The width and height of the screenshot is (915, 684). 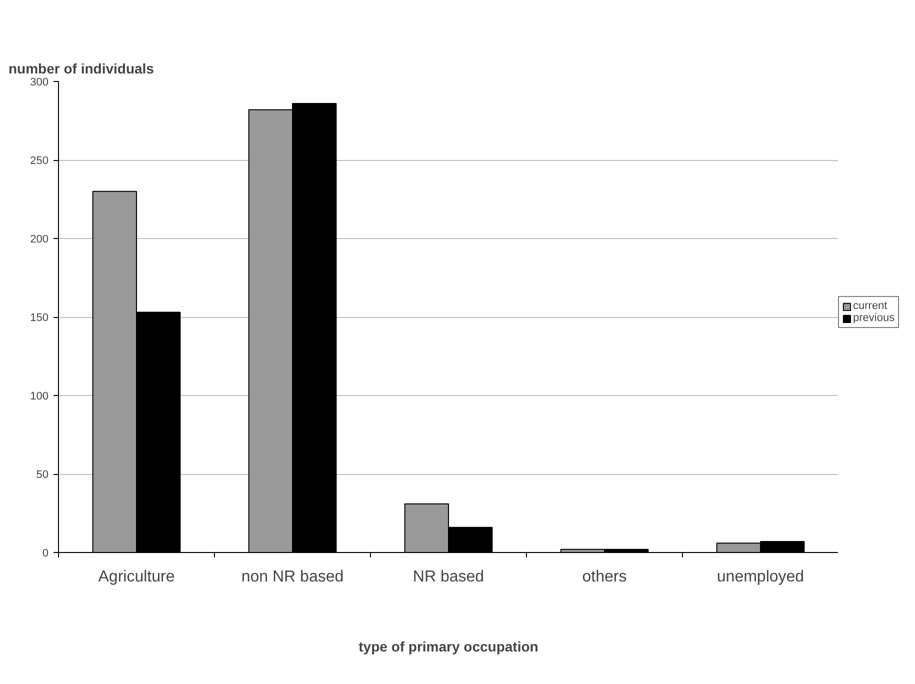 I want to click on y-tick-label: 200, so click(x=39, y=240).